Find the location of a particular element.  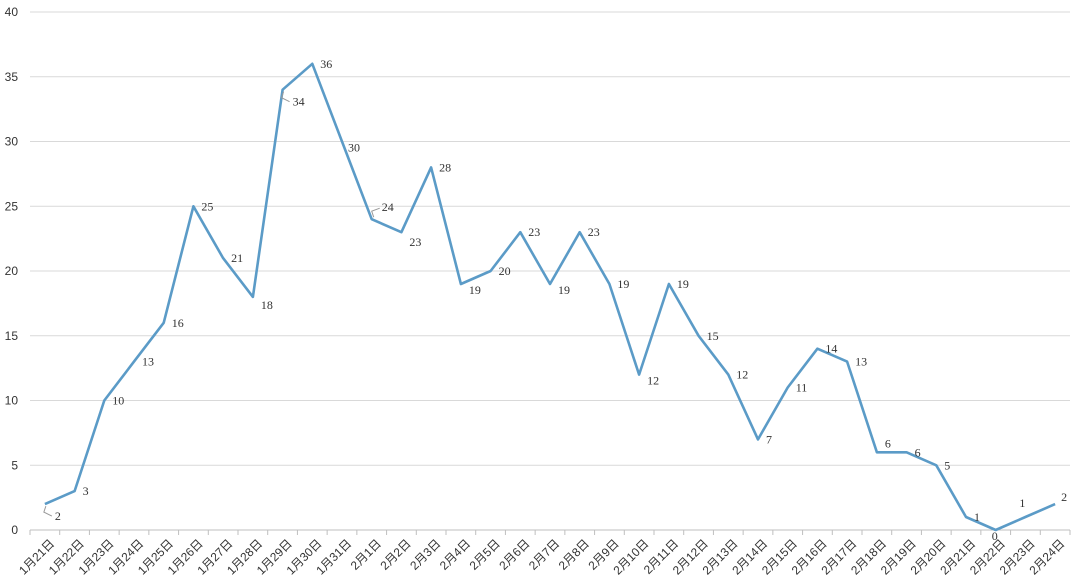

x-tick-label: 2月2日 is located at coordinates (395, 554).